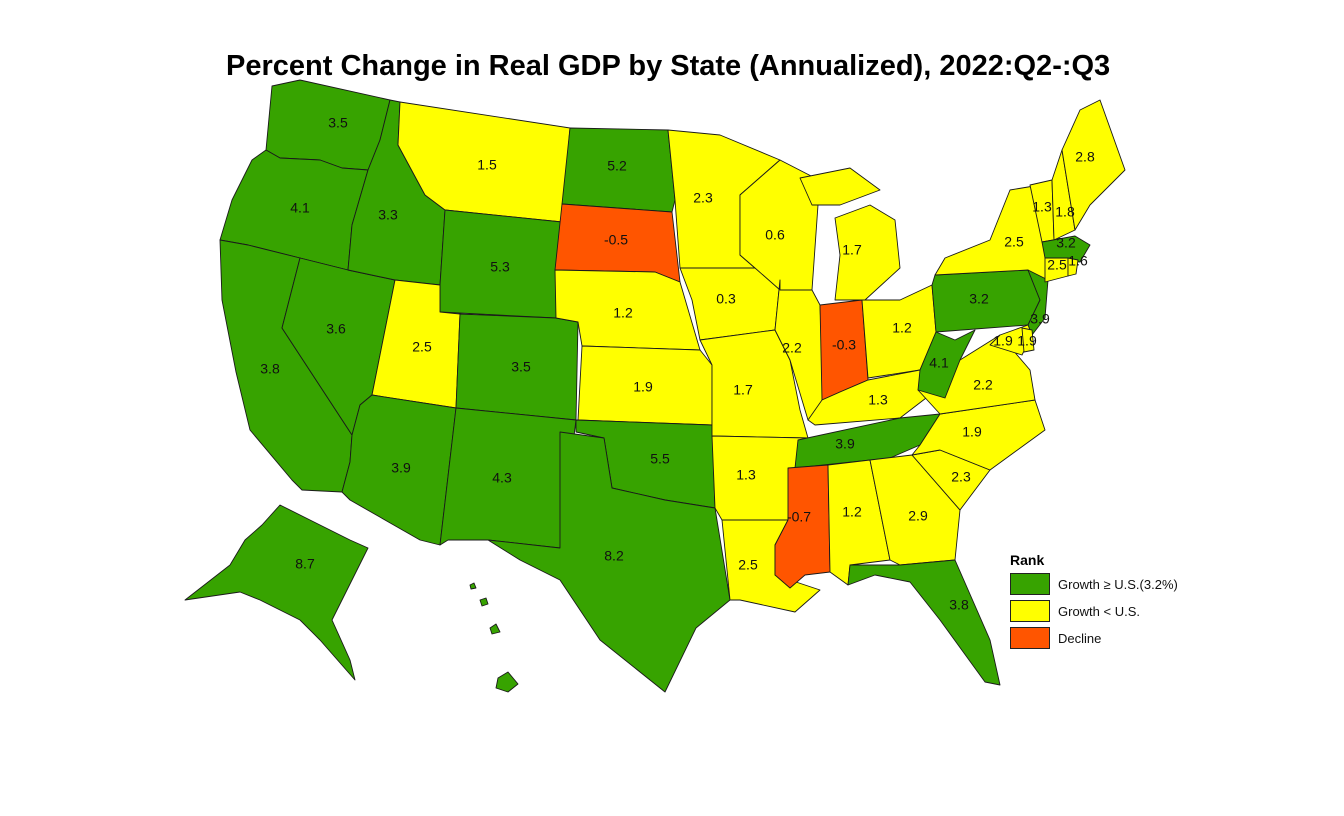 The height and width of the screenshot is (816, 1344). I want to click on legend-label-growth-ge-us: Growth ≥ U.S.(3.2%), so click(1118, 584).